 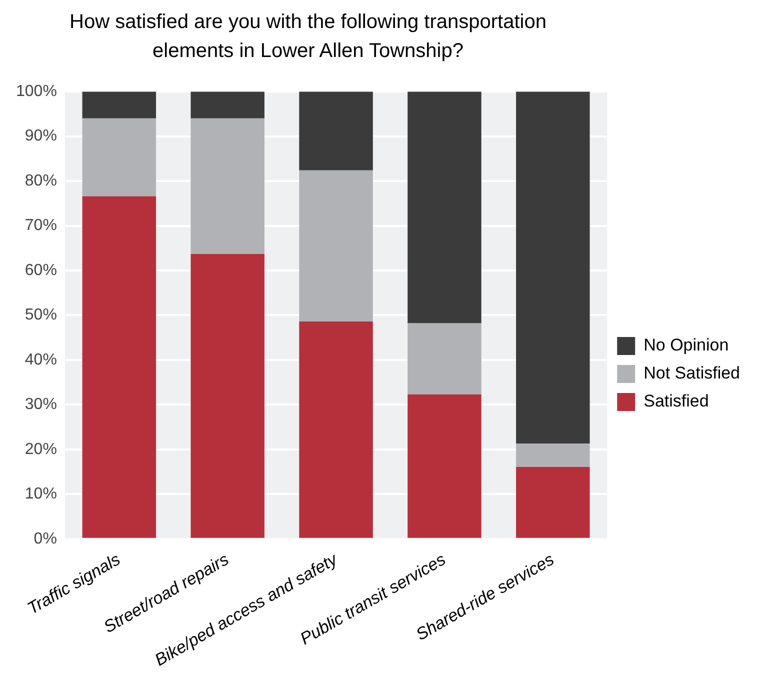 What do you see at coordinates (692, 373) in the screenshot?
I see `legend-label: Not Satisfied` at bounding box center [692, 373].